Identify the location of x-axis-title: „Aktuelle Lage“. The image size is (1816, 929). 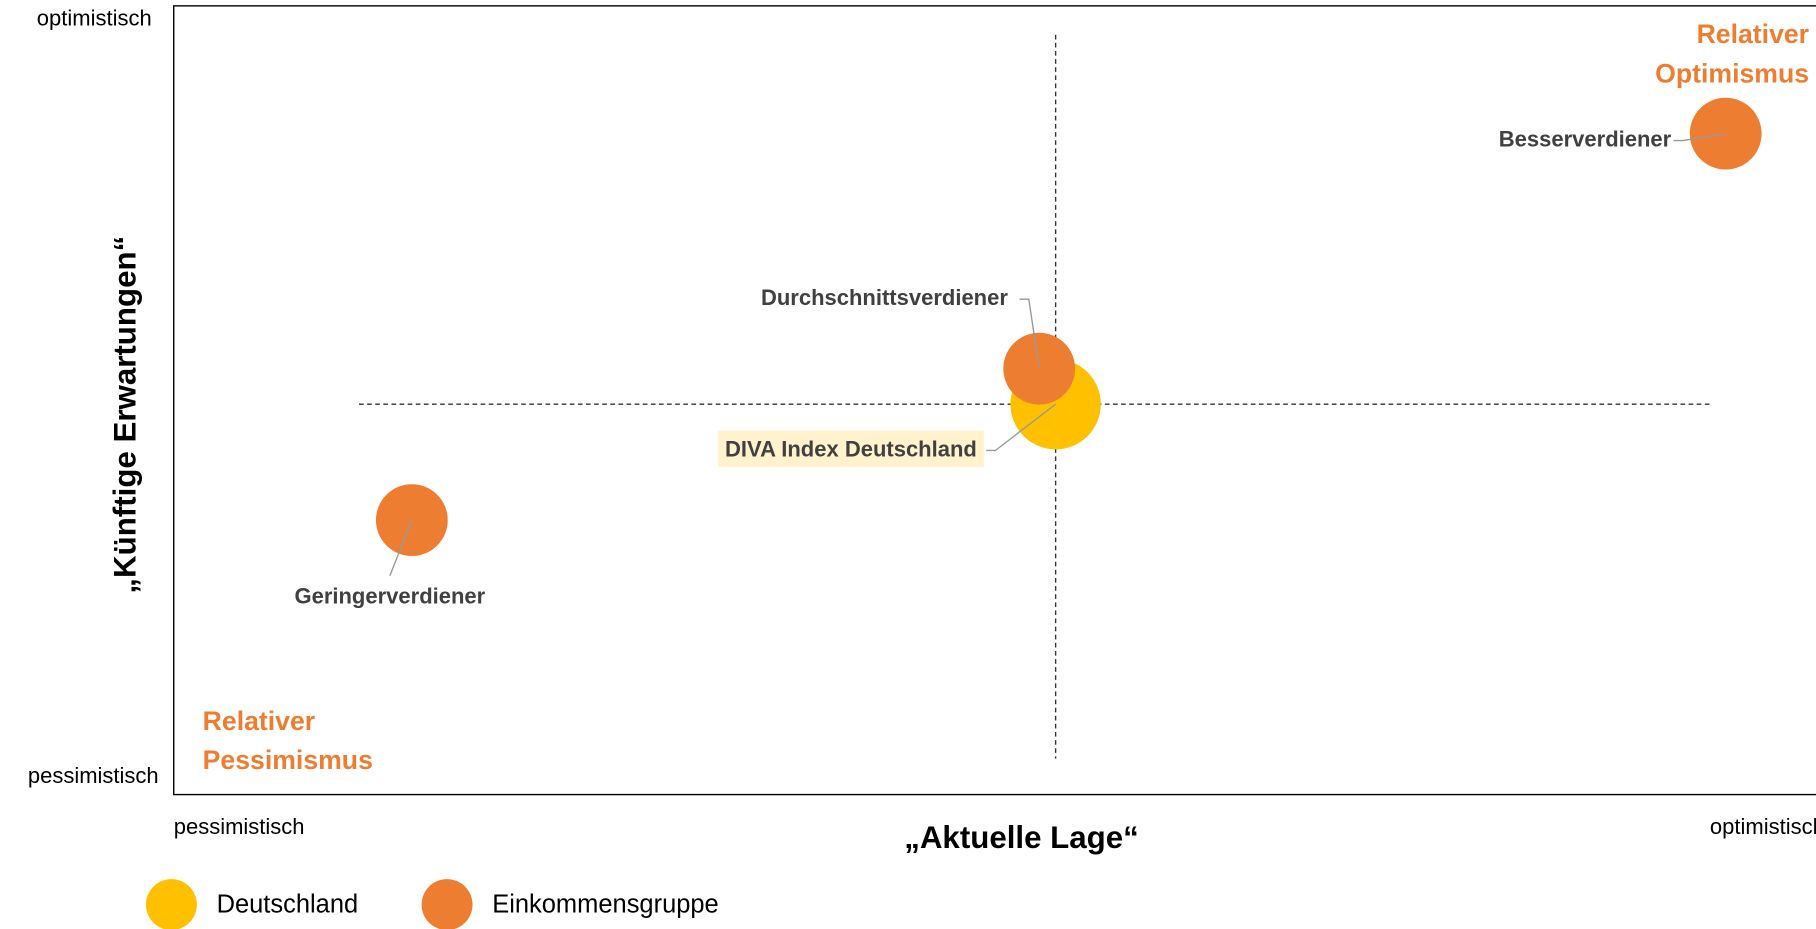
(1021, 837).